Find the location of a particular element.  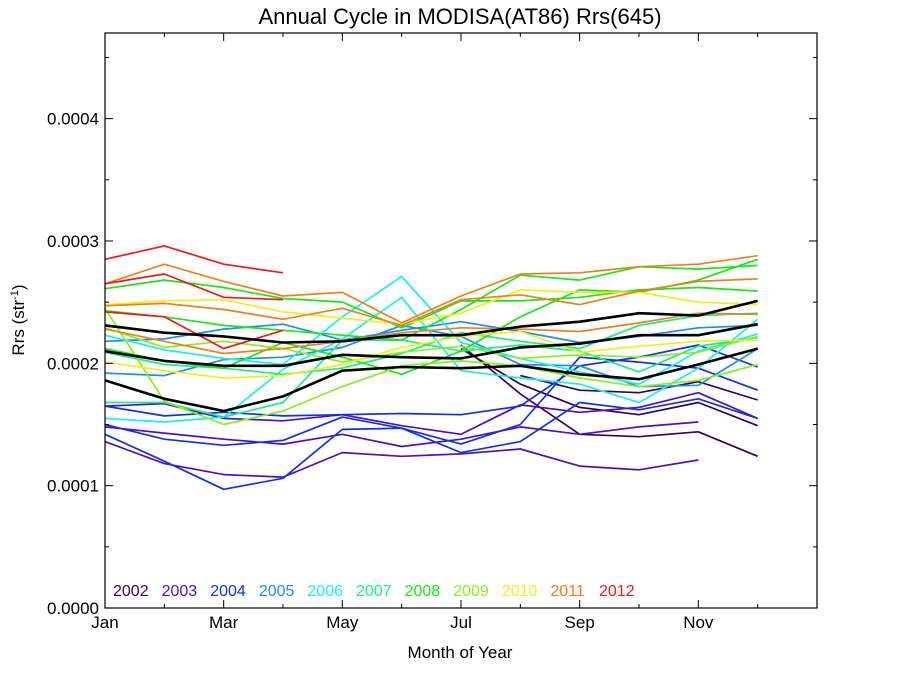

x-tick-label: Jan is located at coordinates (104, 622).